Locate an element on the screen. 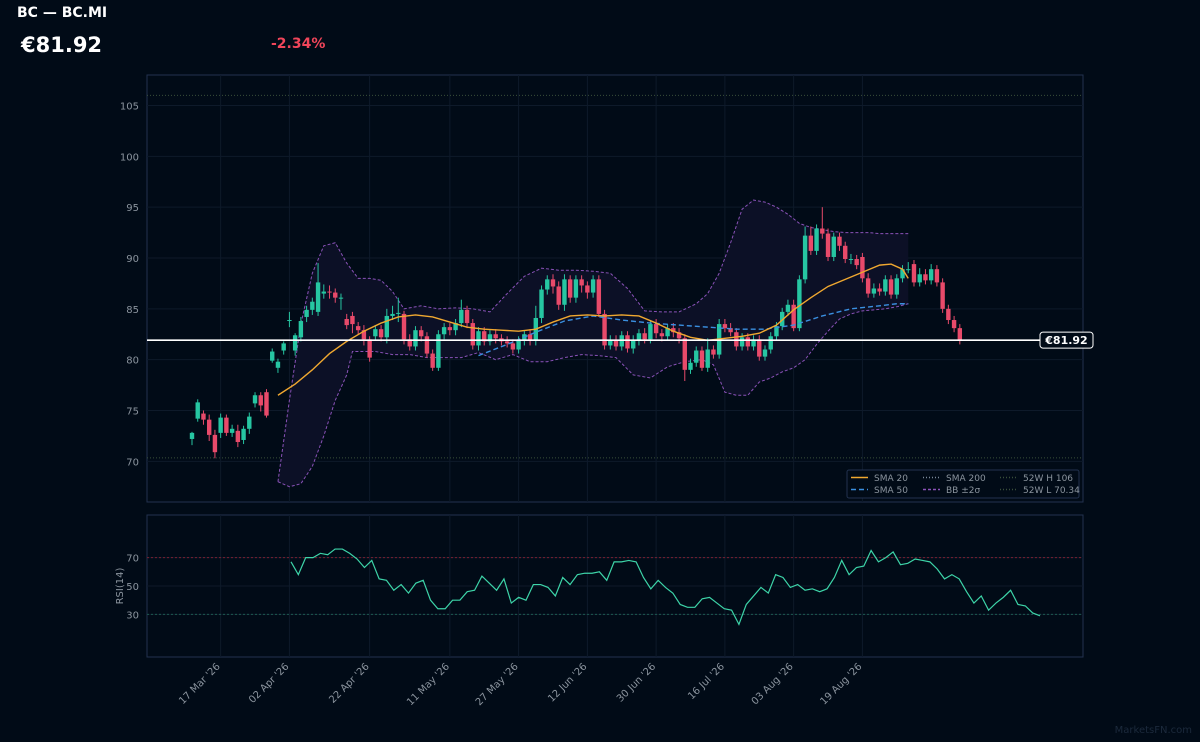 Image resolution: width=1200 pixels, height=742 pixels. x-tick-label: 19 Aug '26 is located at coordinates (842, 684).